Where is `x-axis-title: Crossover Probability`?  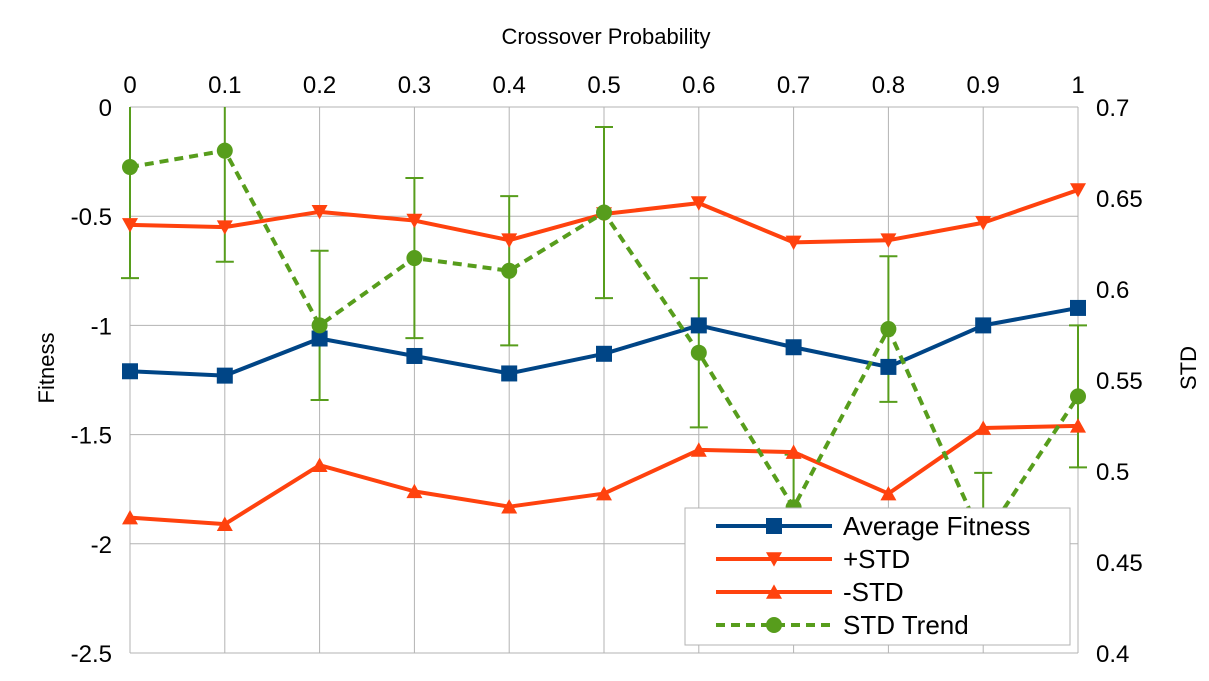 x-axis-title: Crossover Probability is located at coordinates (605, 36).